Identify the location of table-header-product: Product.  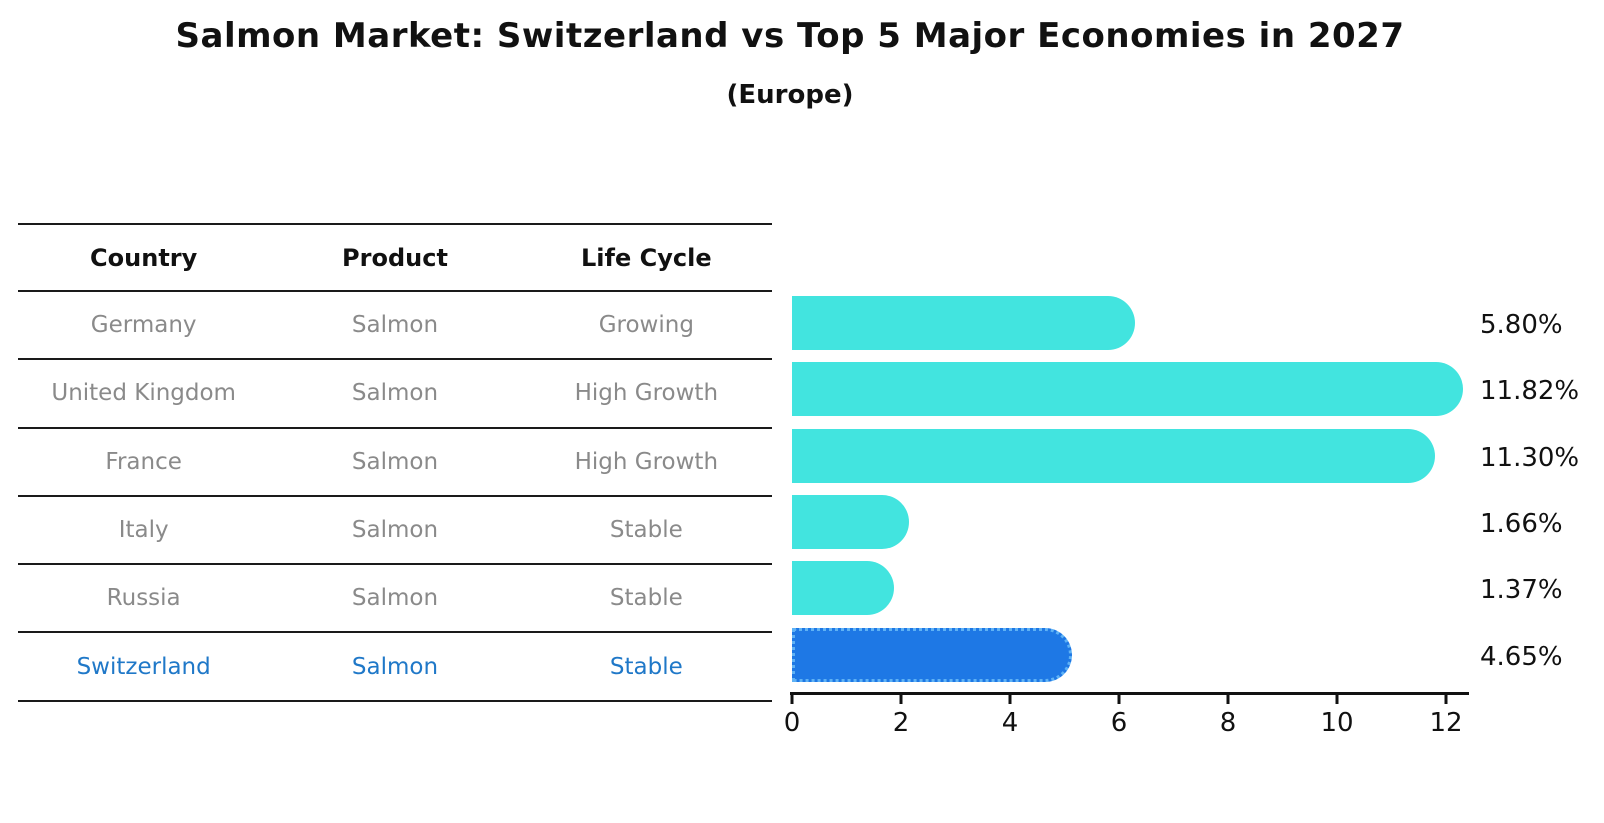
(395, 257).